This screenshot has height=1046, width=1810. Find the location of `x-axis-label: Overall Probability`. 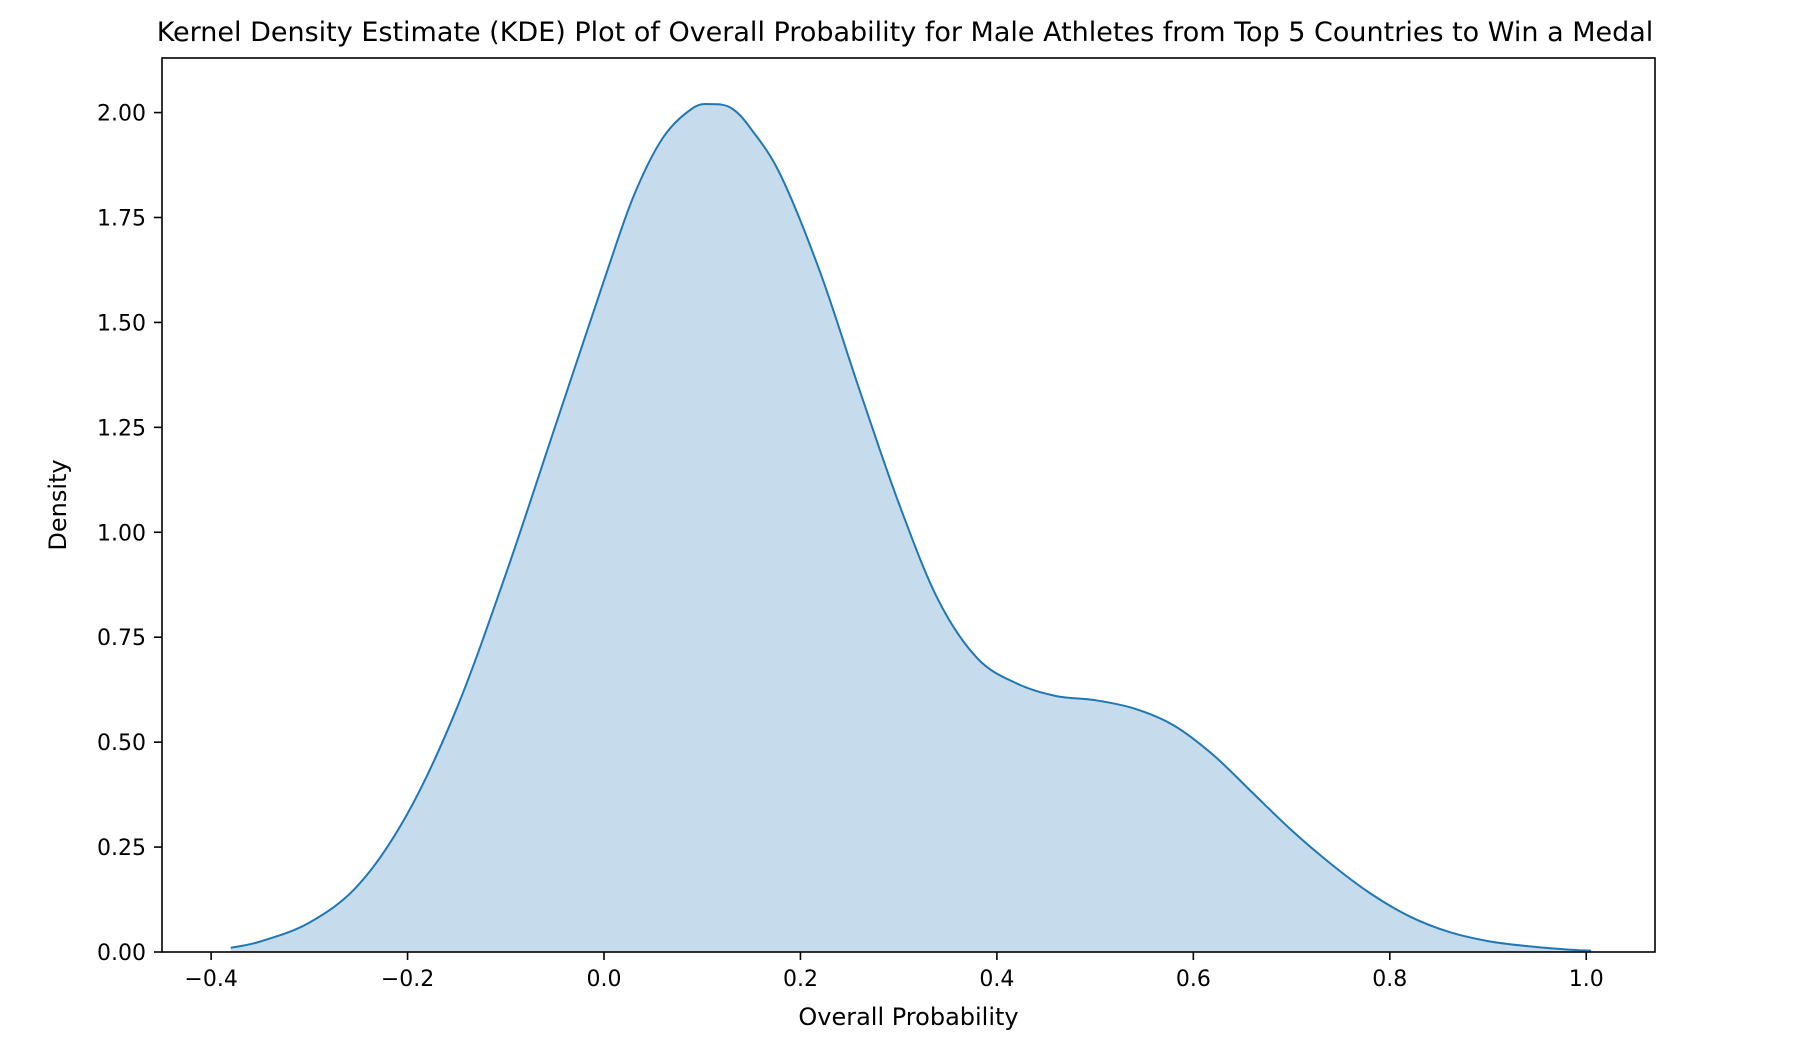

x-axis-label: Overall Probability is located at coordinates (908, 1017).